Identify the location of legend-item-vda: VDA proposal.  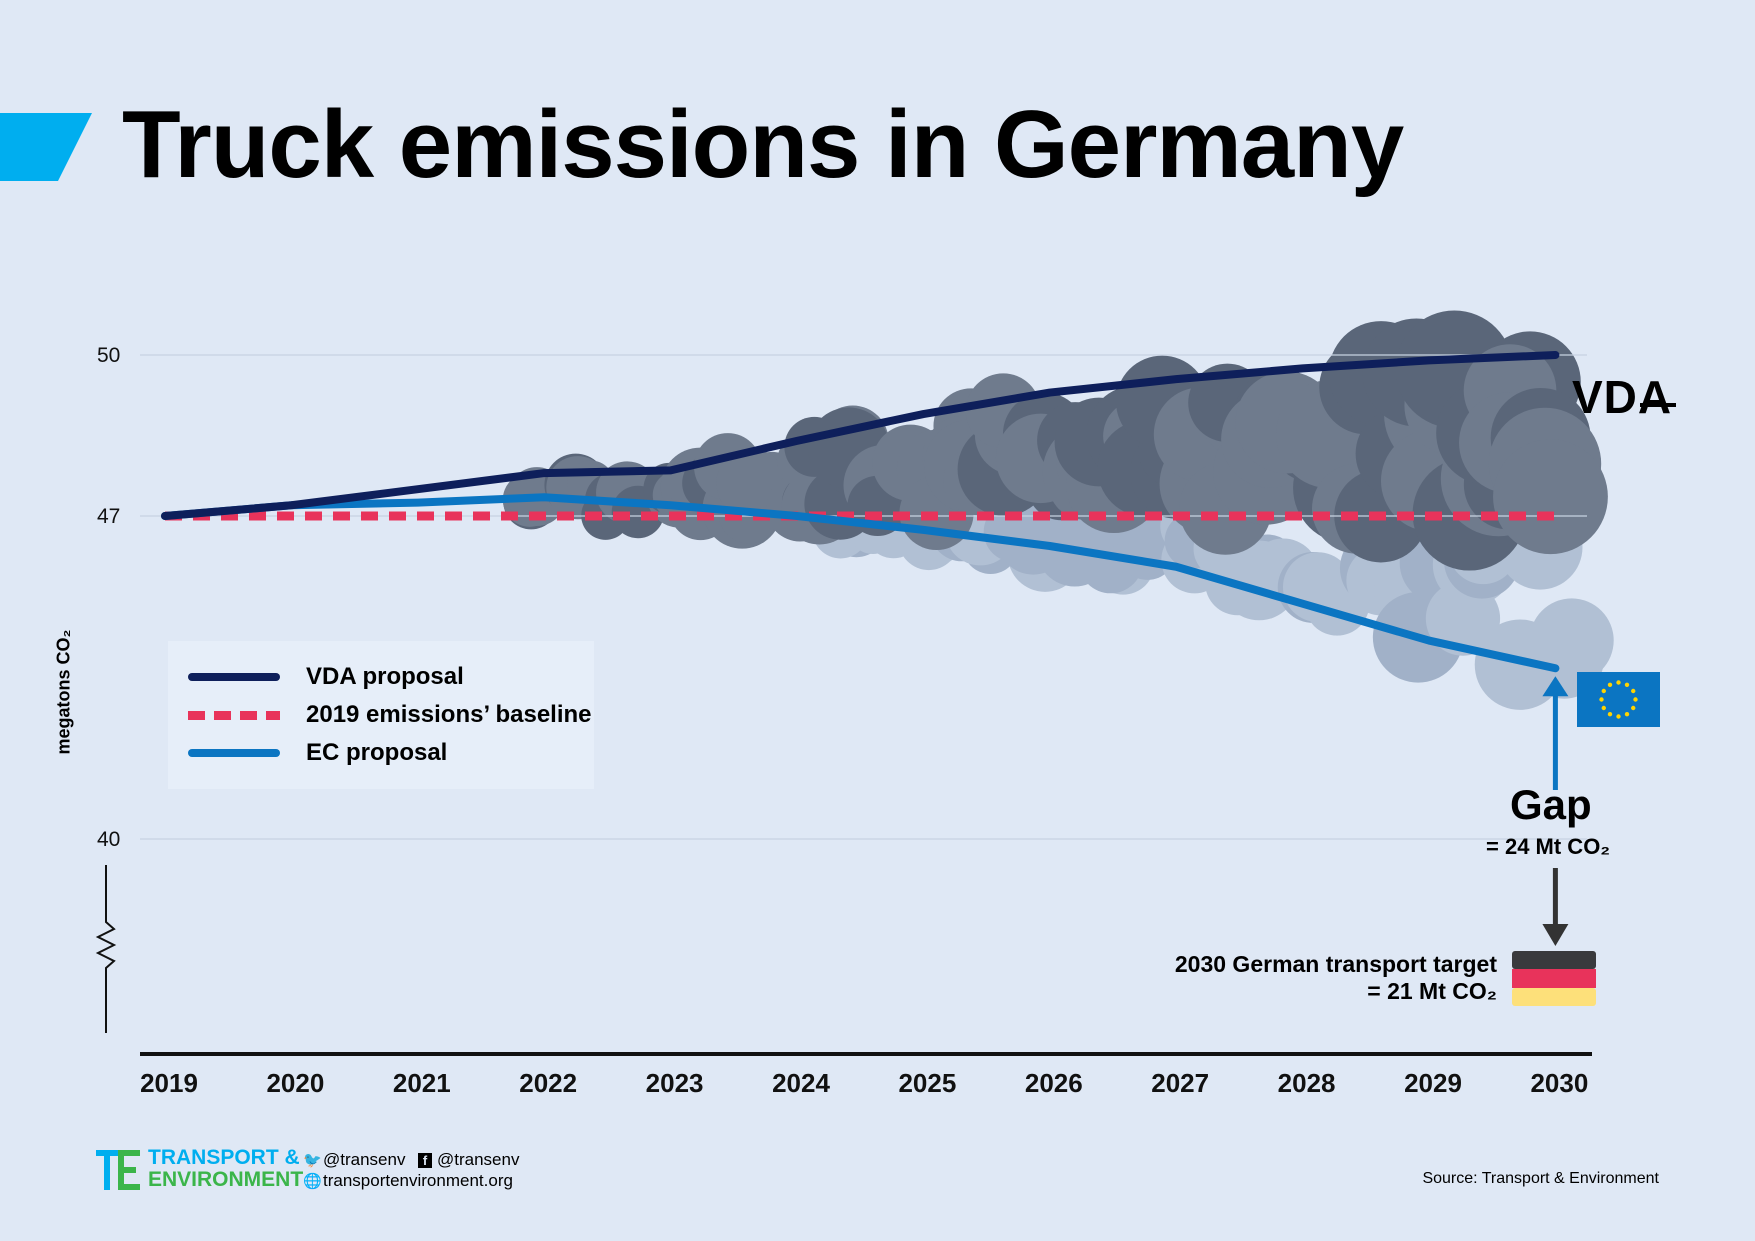
(326, 677).